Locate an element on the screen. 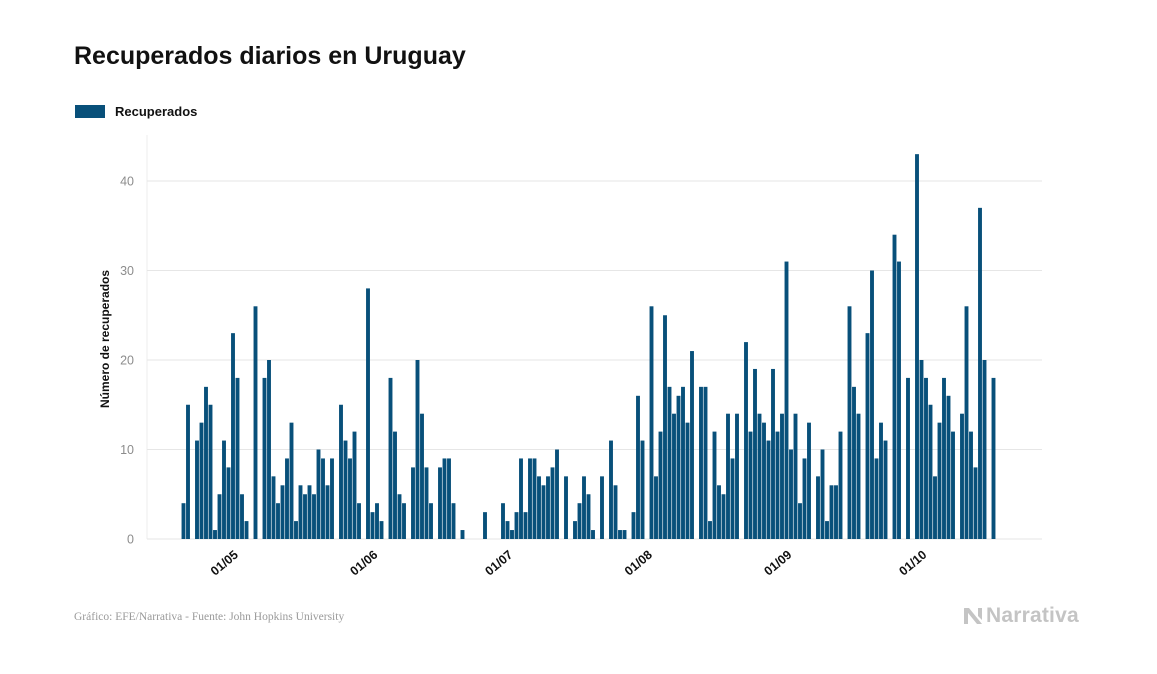 This screenshot has width=1157, height=674. x-tick-label: 01/05 is located at coordinates (224, 563).